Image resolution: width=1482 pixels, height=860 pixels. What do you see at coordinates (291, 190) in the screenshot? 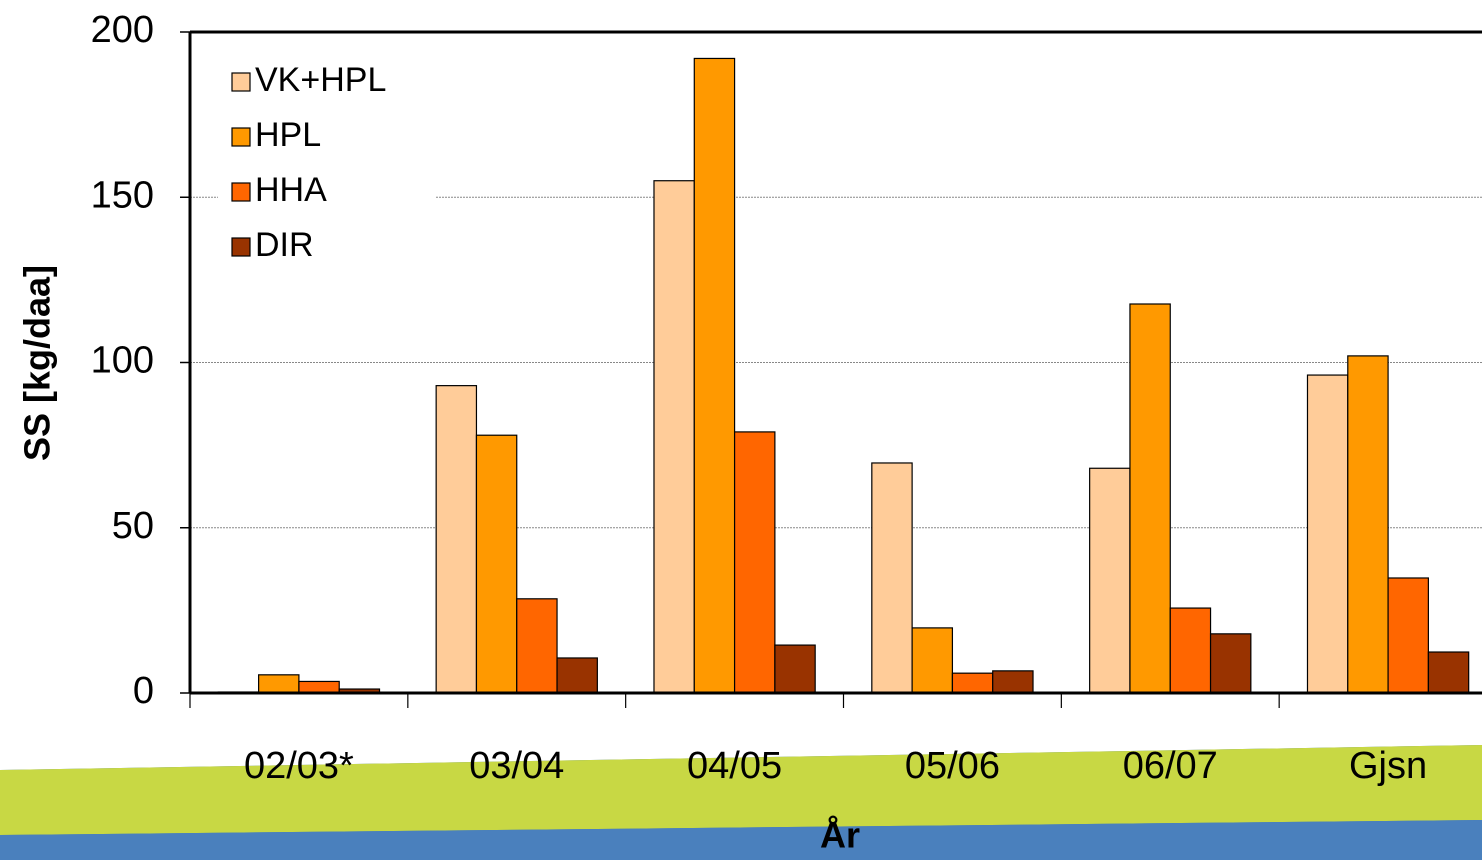
I see `legend-label: HHA` at bounding box center [291, 190].